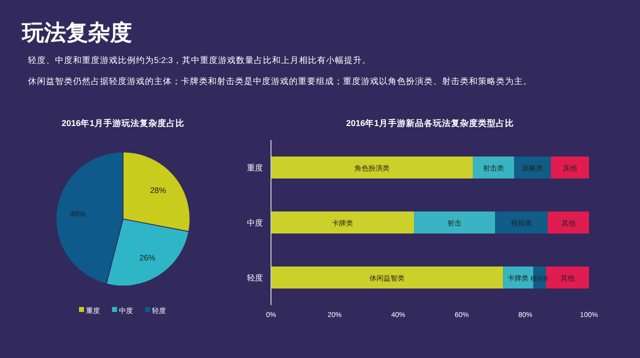  I want to click on data-label: 28%, so click(158, 190).